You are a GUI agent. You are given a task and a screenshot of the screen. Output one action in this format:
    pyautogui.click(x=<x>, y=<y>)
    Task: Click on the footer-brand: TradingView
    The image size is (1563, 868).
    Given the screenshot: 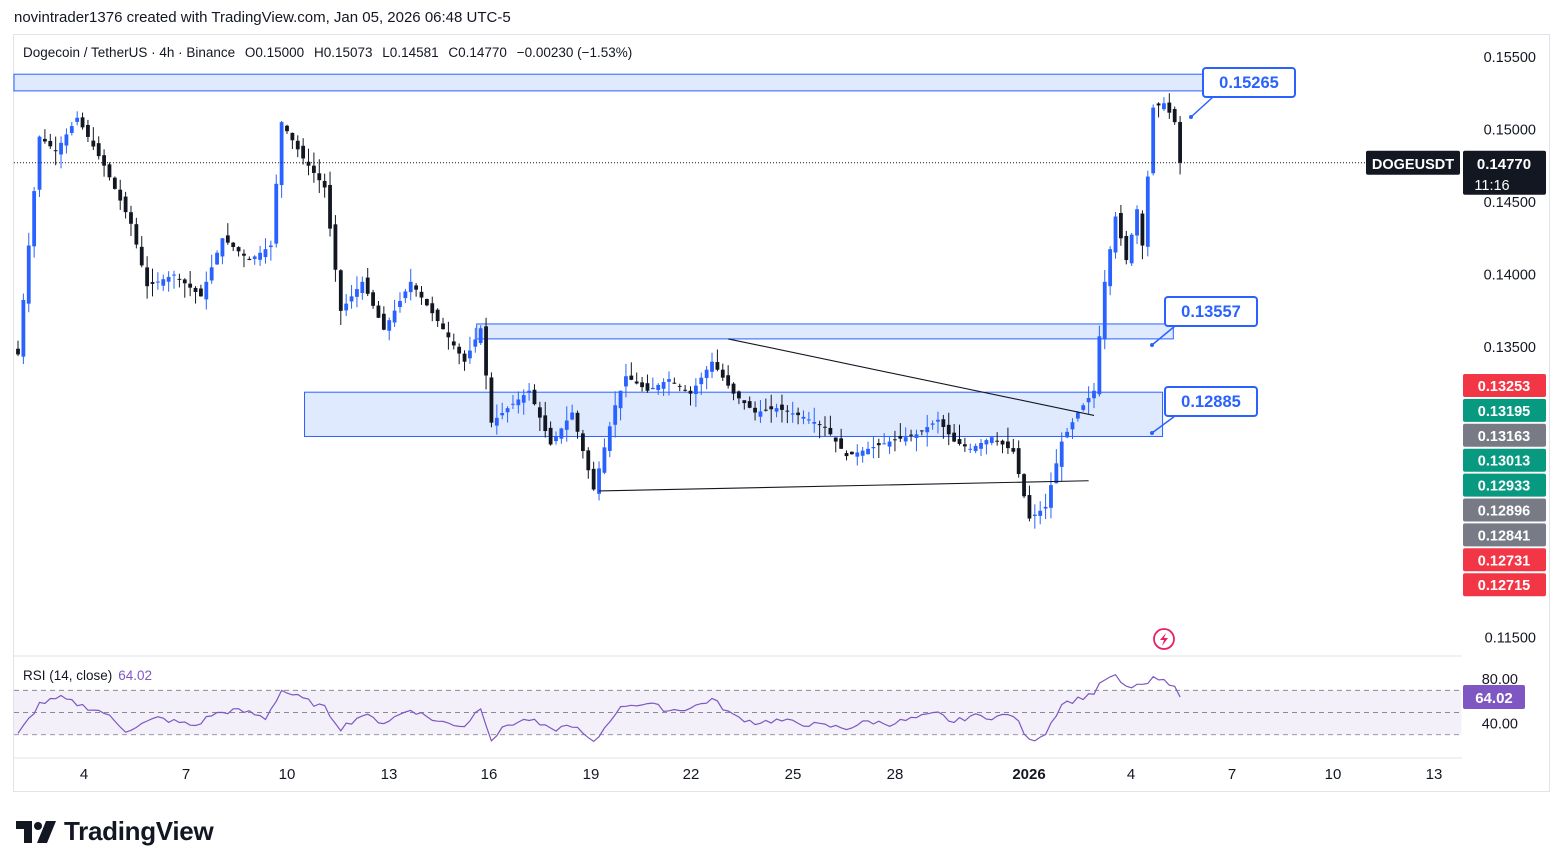 What is the action you would take?
    pyautogui.click(x=115, y=831)
    